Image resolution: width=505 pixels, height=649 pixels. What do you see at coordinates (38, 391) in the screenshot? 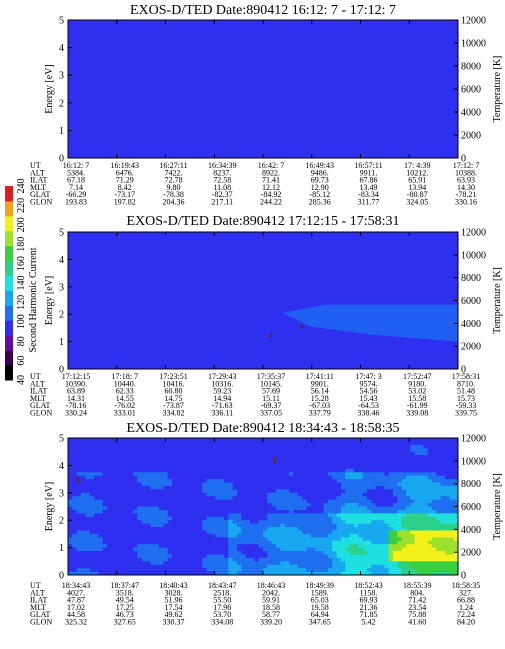
I see `row-label: ILAT` at bounding box center [38, 391].